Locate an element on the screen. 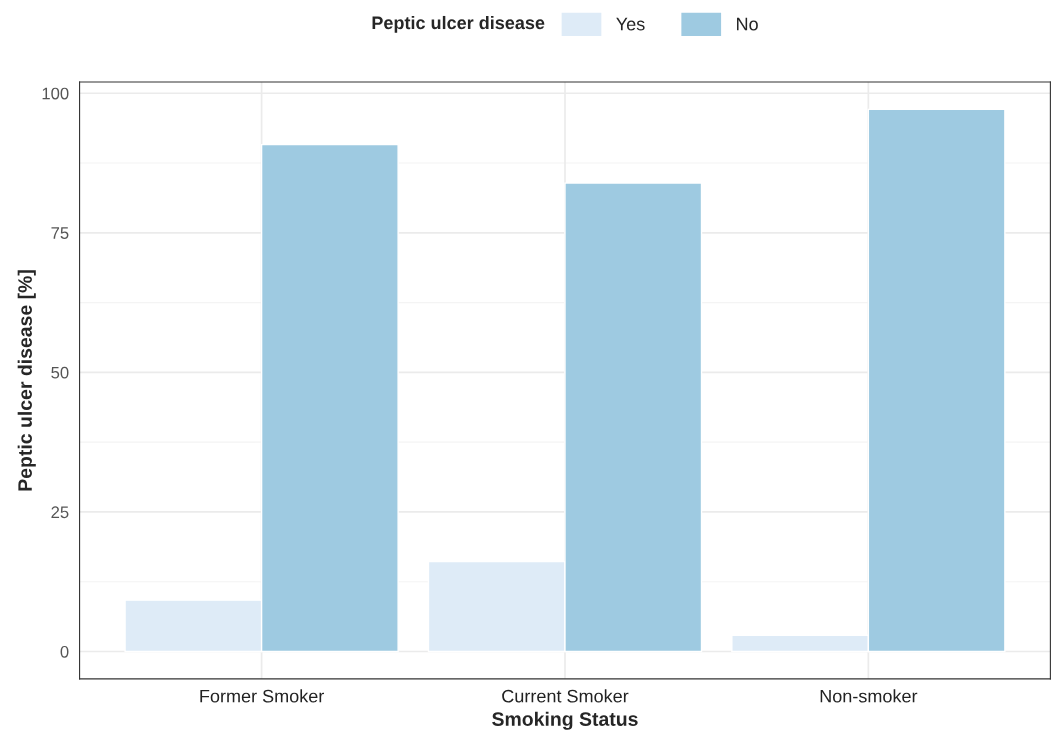 The image size is (1061, 746). y-axis-title: Peptic ulcer disease [%] is located at coordinates (26, 380).